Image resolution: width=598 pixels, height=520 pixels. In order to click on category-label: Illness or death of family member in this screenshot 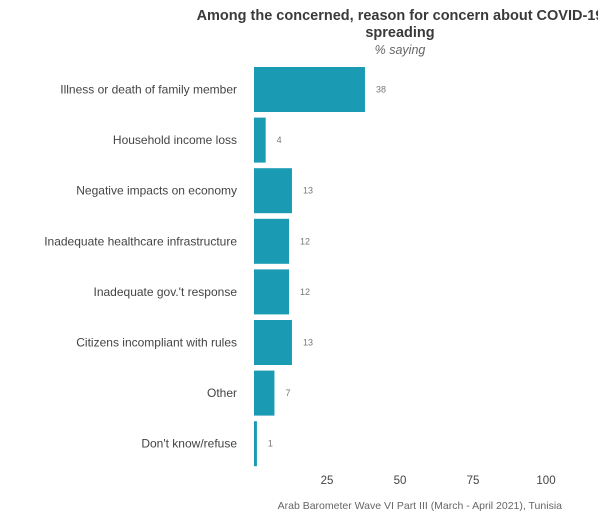, I will do `click(148, 90)`.